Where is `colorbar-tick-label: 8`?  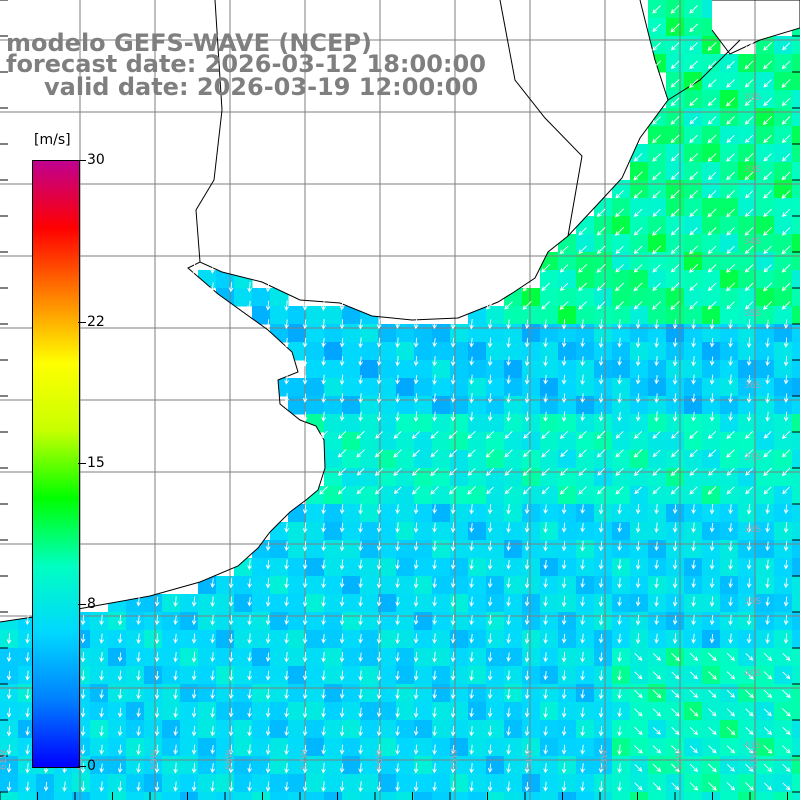
colorbar-tick-label: 8 is located at coordinates (91, 604).